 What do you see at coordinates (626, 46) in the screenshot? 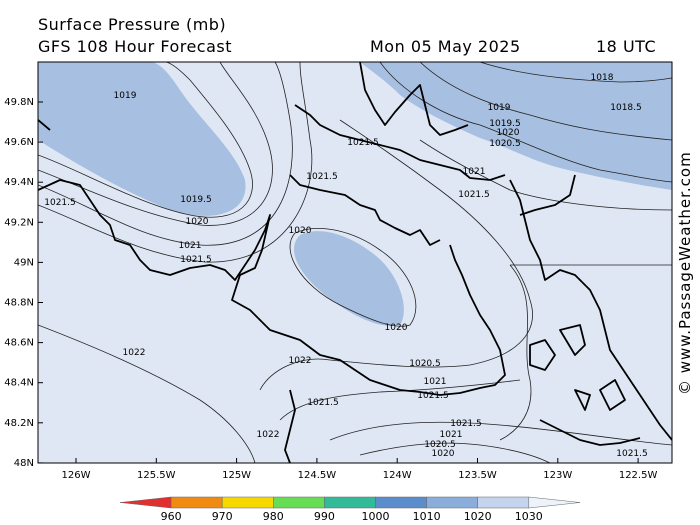
I see `time: 18 UTC` at bounding box center [626, 46].